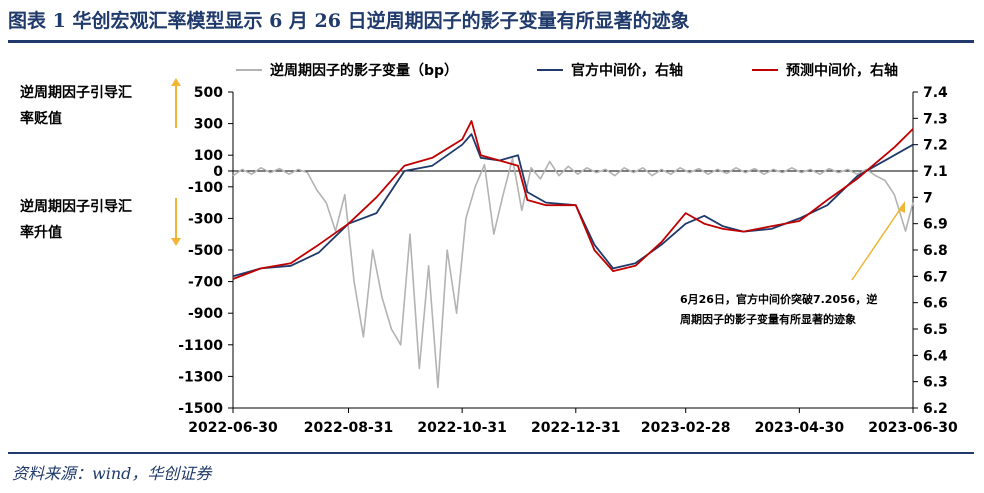  I want to click on source-note: 资料来源：wind，华创证券, so click(112, 473).